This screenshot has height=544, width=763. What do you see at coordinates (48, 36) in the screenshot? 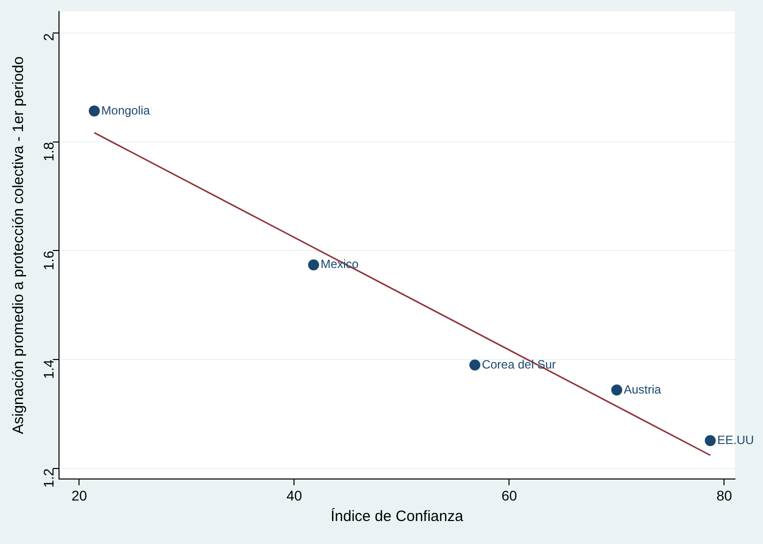
I see `y-tick-label: 2` at bounding box center [48, 36].